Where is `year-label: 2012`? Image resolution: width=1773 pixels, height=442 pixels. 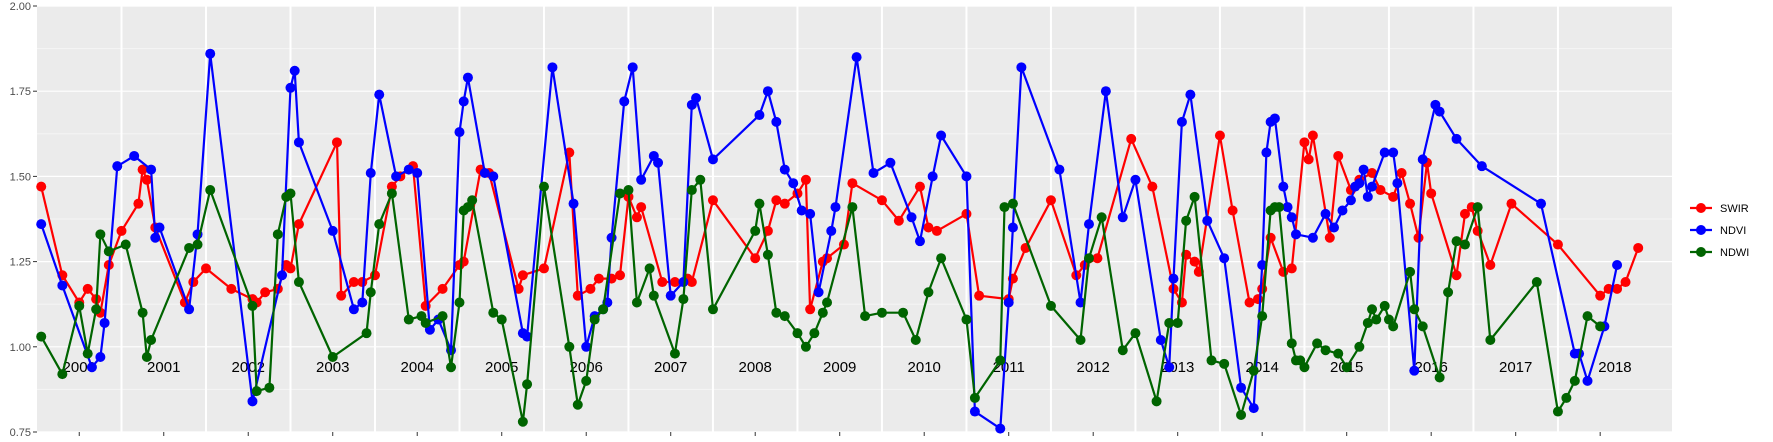 year-label: 2012 is located at coordinates (1093, 367).